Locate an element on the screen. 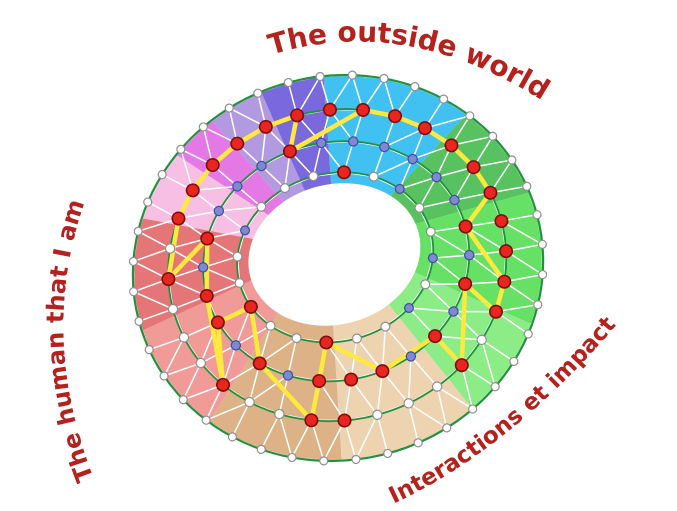  sector-green-bright is located at coordinates (479, 258).